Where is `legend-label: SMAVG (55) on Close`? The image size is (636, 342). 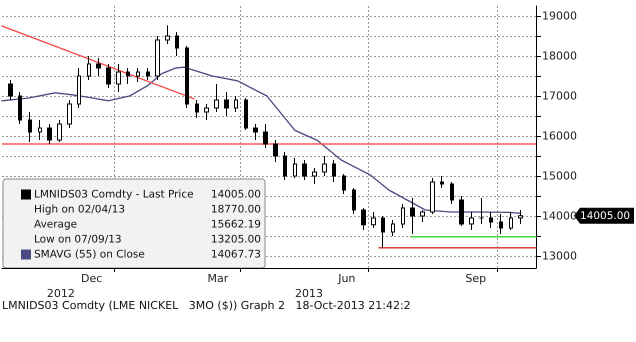 legend-label: SMAVG (55) on Close is located at coordinates (89, 254).